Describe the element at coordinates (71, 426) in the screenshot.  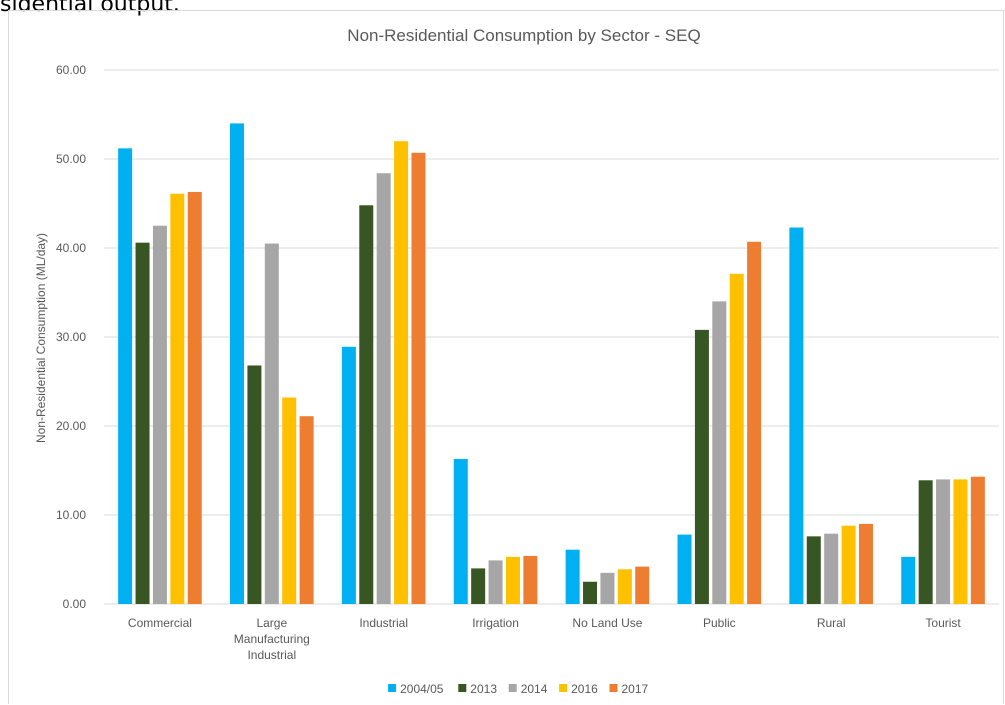
I see `y-tick-label: 20.00` at that location.